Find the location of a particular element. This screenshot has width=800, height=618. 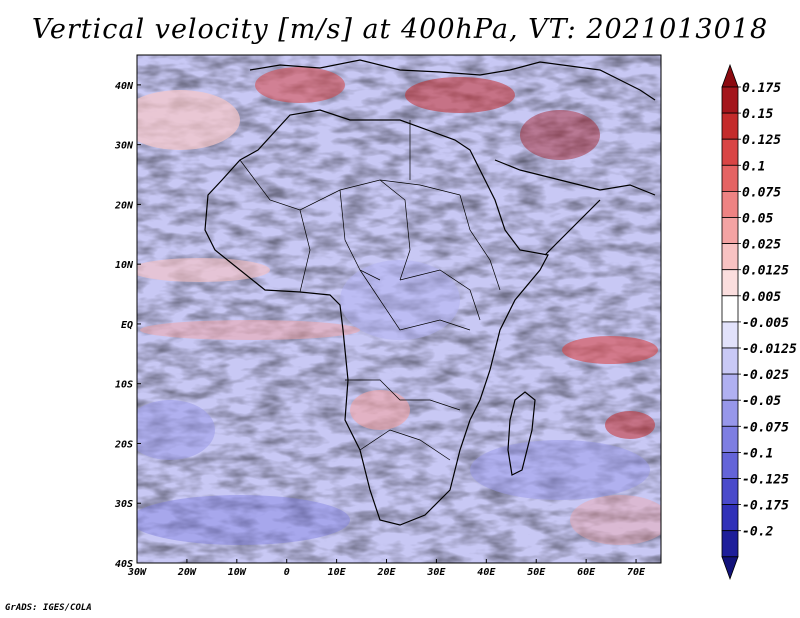

lat-tick-label: 10N is located at coordinates (124, 265).